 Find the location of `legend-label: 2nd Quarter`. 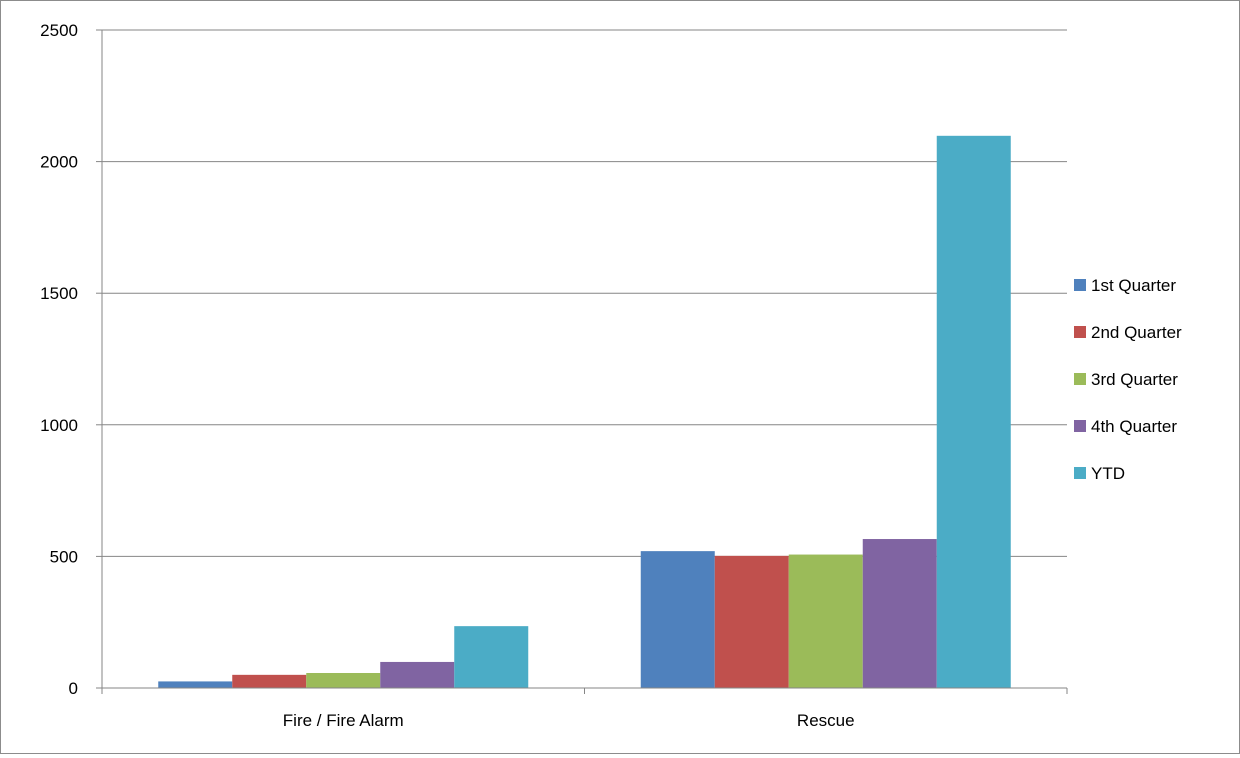

legend-label: 2nd Quarter is located at coordinates (1136, 332).